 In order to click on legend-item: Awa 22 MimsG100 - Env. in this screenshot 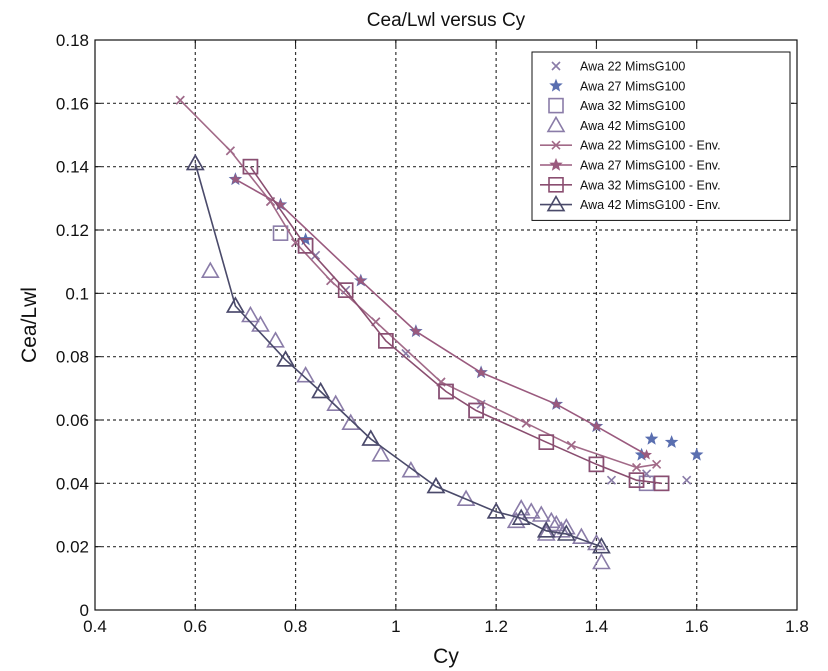, I will do `click(630, 146)`.